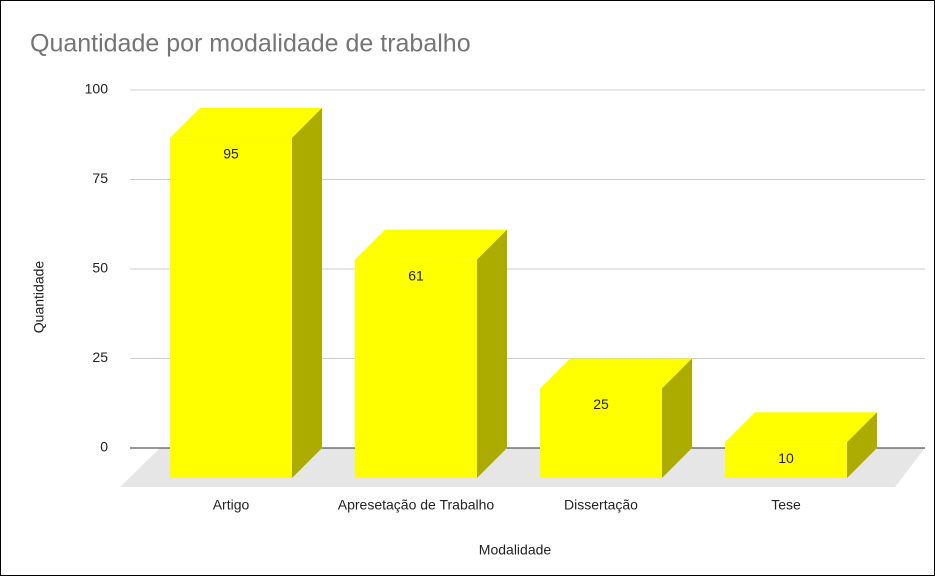 The width and height of the screenshot is (935, 576). Describe the element at coordinates (522, 467) in the screenshot. I see `floor` at that location.